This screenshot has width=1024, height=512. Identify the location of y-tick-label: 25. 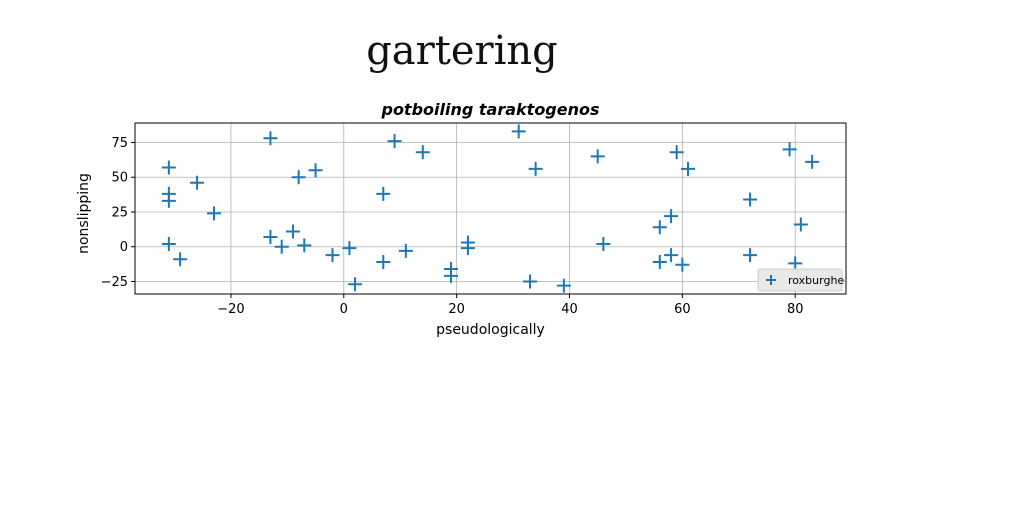
(119, 212).